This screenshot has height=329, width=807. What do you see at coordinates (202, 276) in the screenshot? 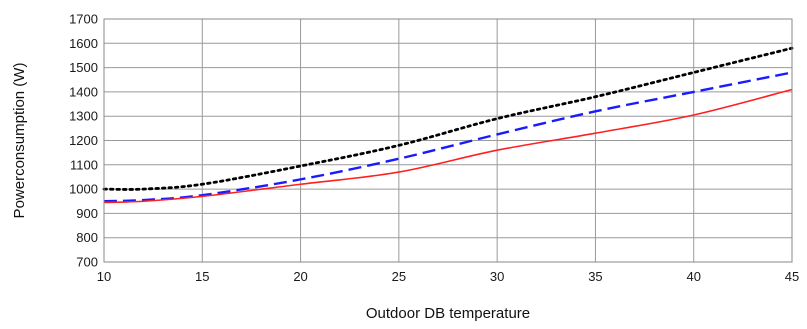
I see `x-tick-label: 15` at bounding box center [202, 276].